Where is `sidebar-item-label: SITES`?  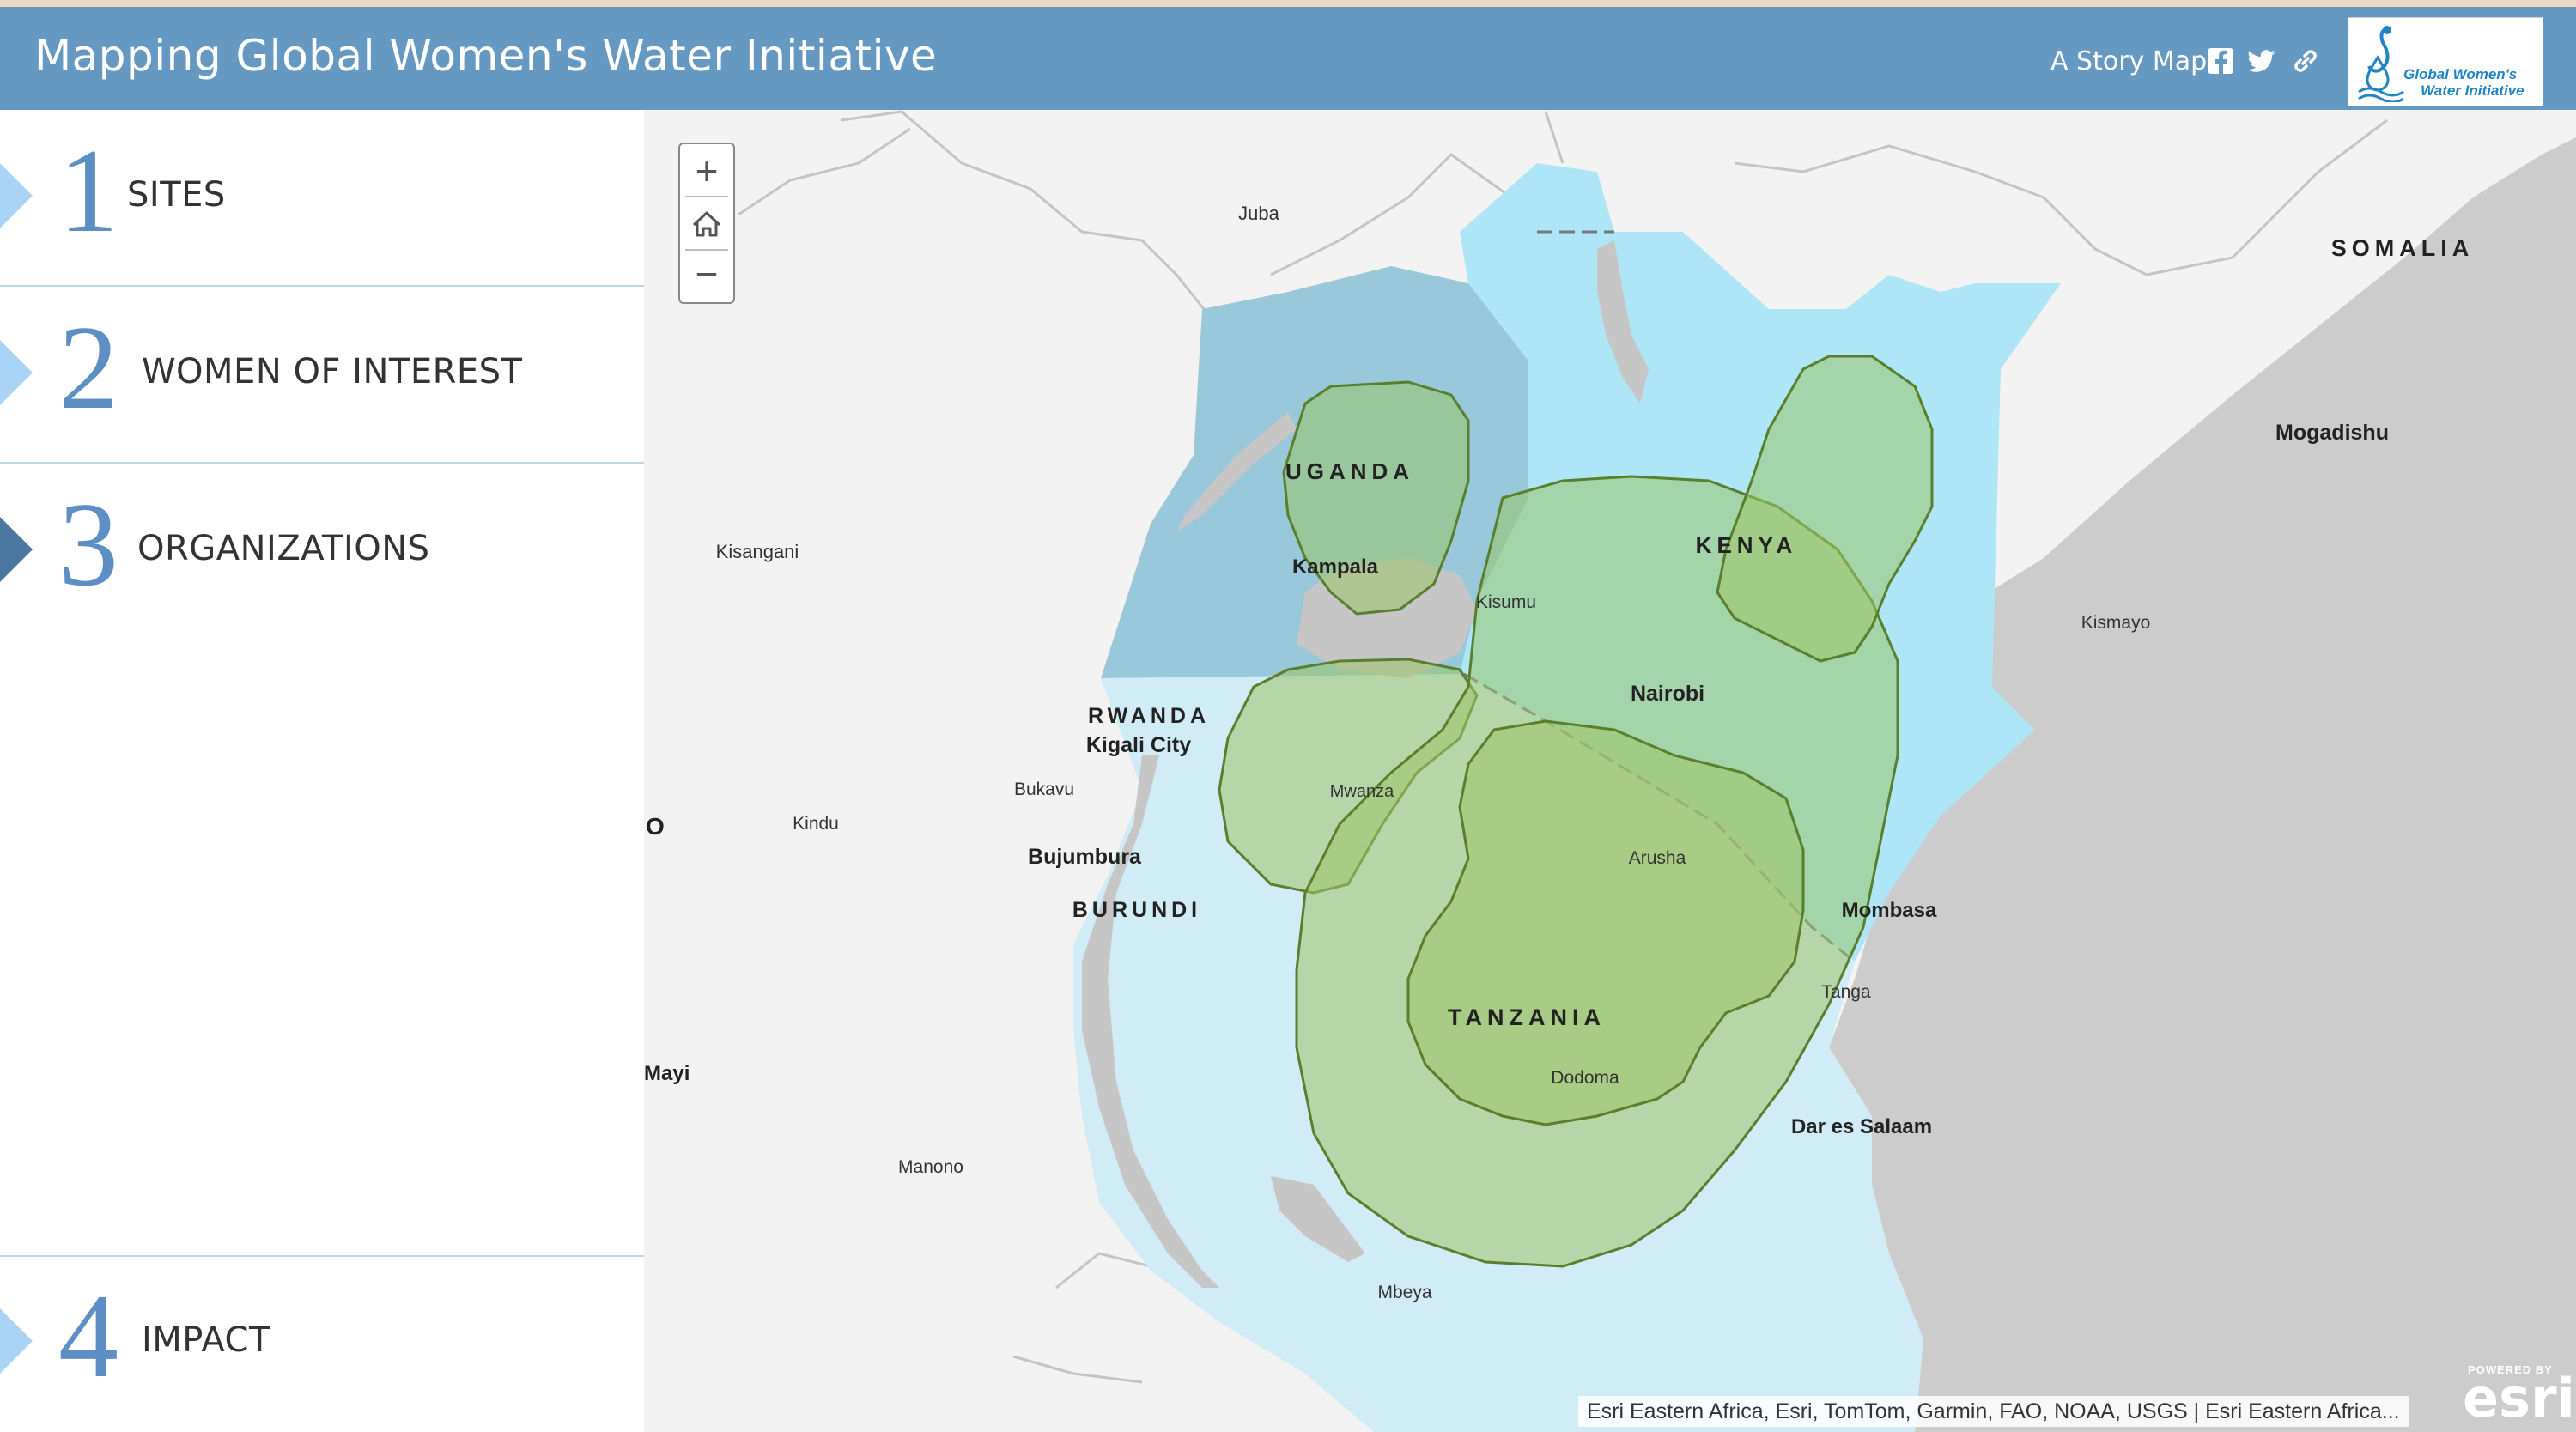 sidebar-item-label: SITES is located at coordinates (176, 195).